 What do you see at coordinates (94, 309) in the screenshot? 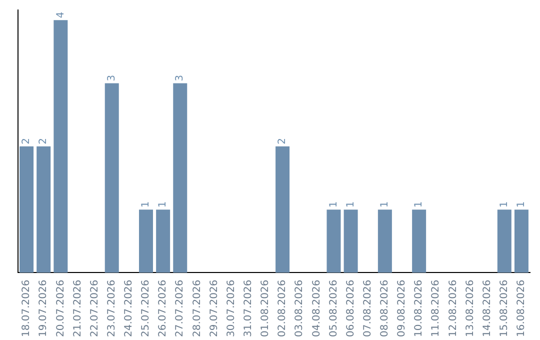
I see `x-tick-label: 22.07.2026` at bounding box center [94, 309].